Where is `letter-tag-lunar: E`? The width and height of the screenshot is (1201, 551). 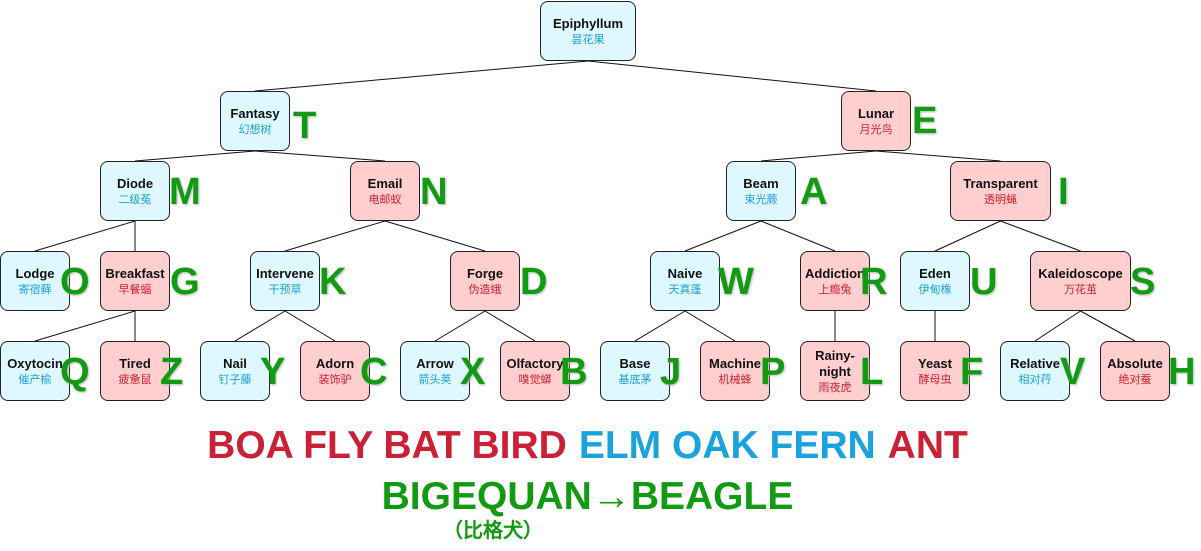 letter-tag-lunar: E is located at coordinates (925, 121).